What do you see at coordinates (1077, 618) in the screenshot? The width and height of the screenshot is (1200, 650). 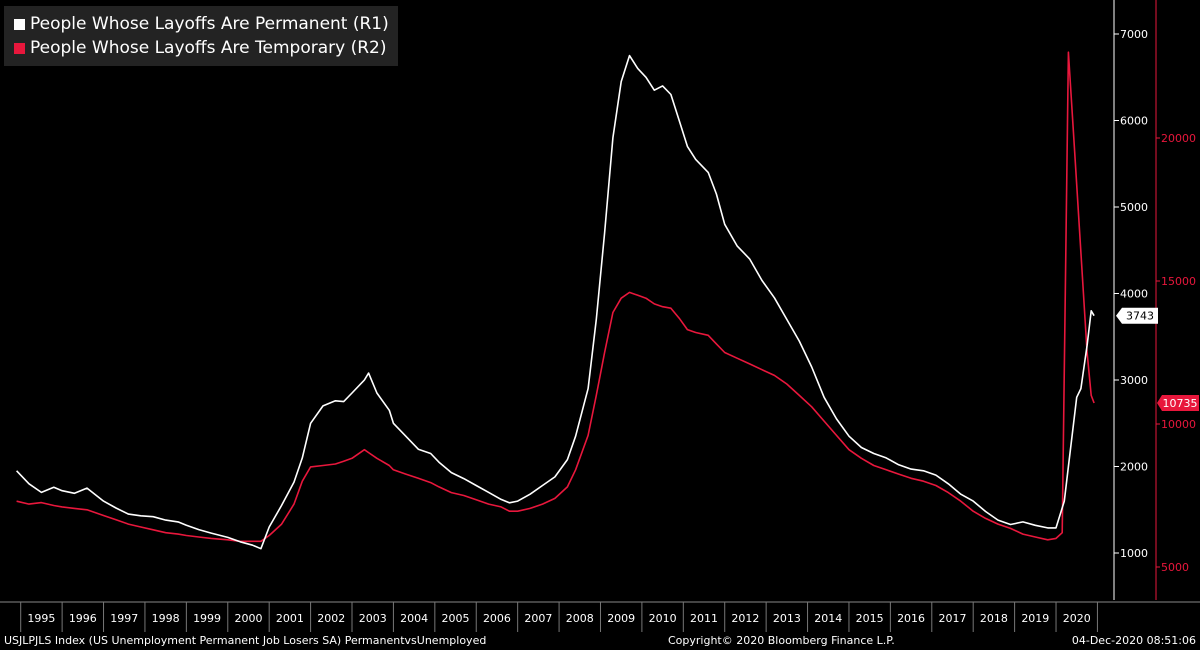 I see `x-tick-label-2020: 2020` at bounding box center [1077, 618].